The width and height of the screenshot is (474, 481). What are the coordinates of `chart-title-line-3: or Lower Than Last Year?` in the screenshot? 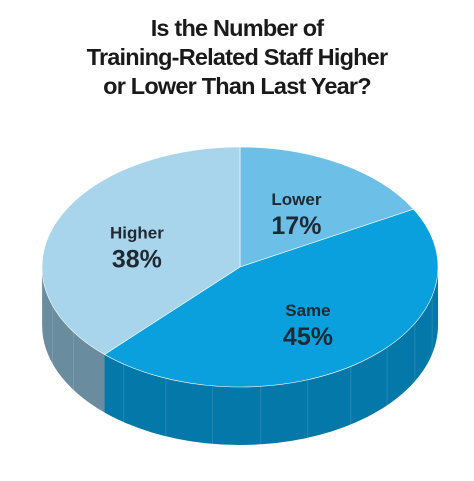 It's located at (237, 86).